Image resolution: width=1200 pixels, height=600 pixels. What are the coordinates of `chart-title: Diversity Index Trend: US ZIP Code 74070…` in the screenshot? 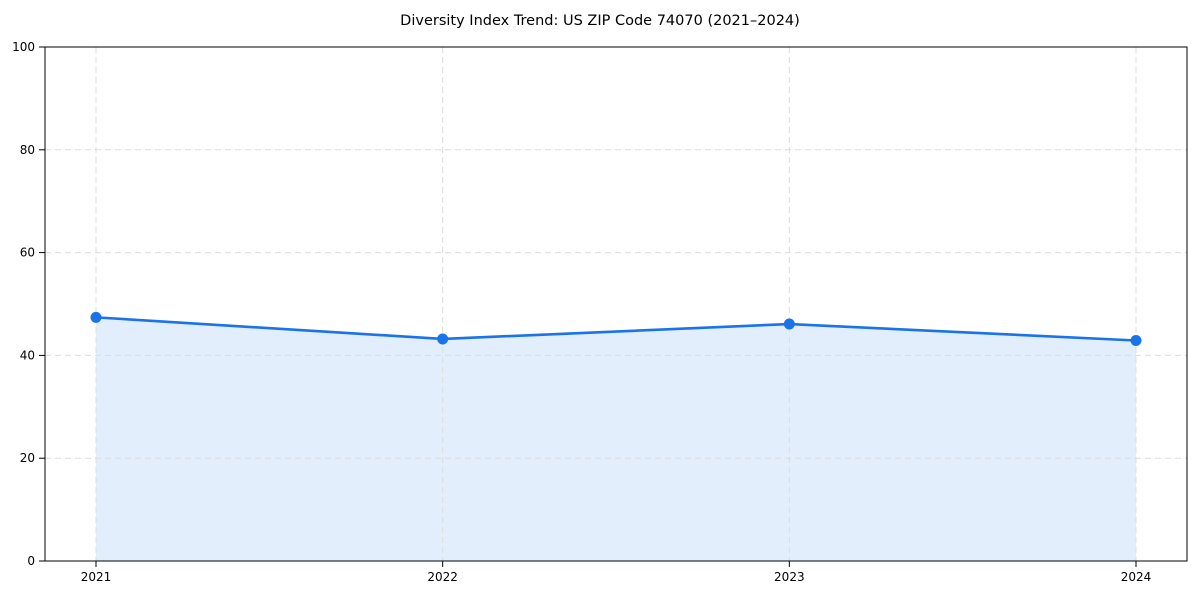 It's located at (600, 21).